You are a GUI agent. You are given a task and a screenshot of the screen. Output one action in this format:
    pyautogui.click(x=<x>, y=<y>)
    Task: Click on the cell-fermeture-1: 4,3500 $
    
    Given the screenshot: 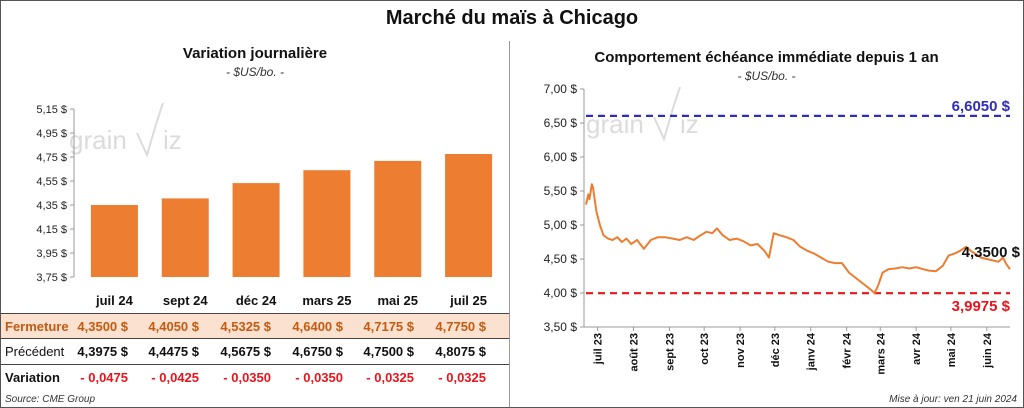 What is the action you would take?
    pyautogui.click(x=102, y=326)
    